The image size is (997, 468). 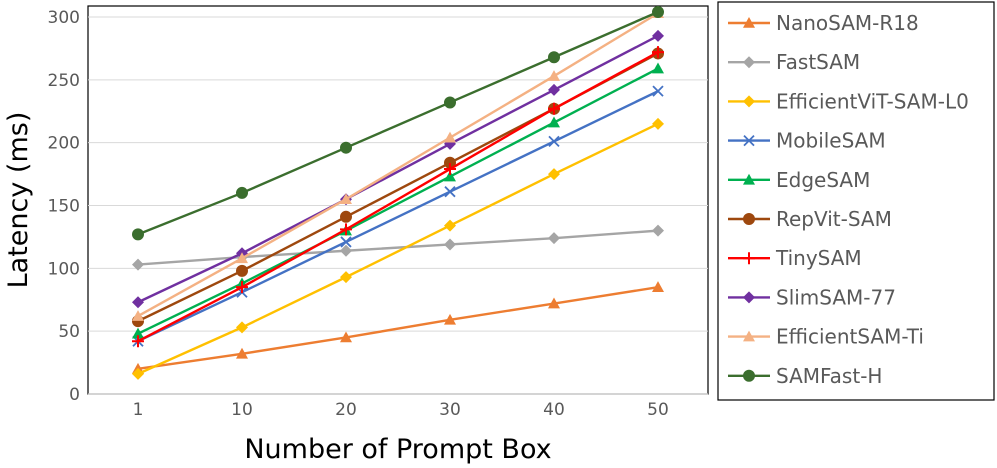 I want to click on legend-label: EfficientSAM-Ti, so click(x=850, y=337).